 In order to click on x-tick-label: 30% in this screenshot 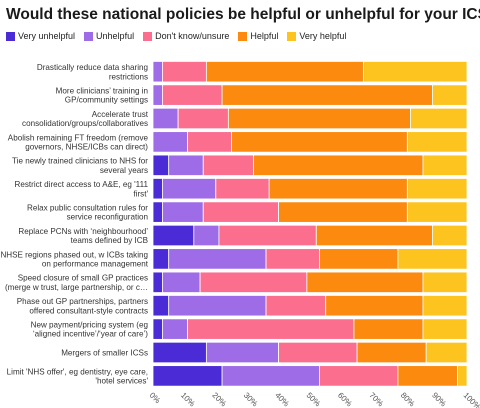, I will do `click(251, 399)`.